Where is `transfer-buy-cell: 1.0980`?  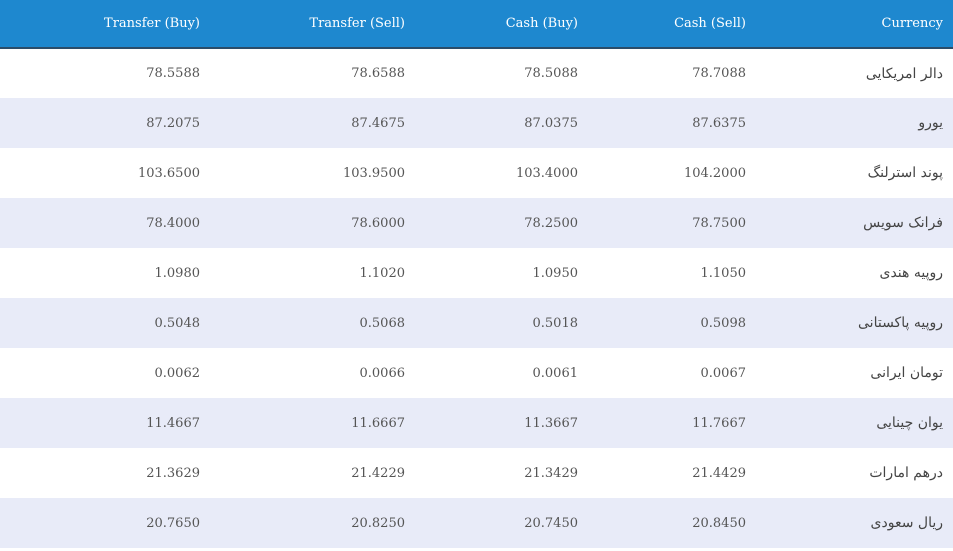 transfer-buy-cell: 1.0980 is located at coordinates (177, 273).